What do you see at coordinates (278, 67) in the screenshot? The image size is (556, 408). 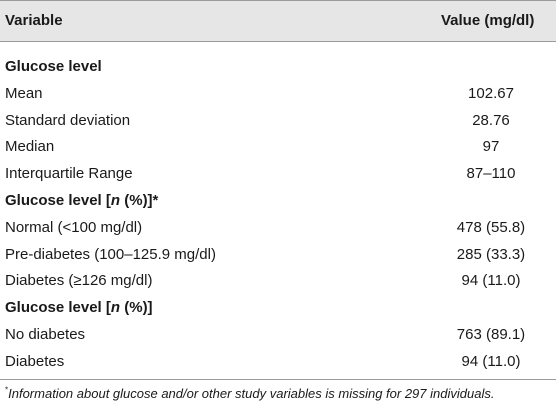 I see `section-title-row: Glucose level` at bounding box center [278, 67].